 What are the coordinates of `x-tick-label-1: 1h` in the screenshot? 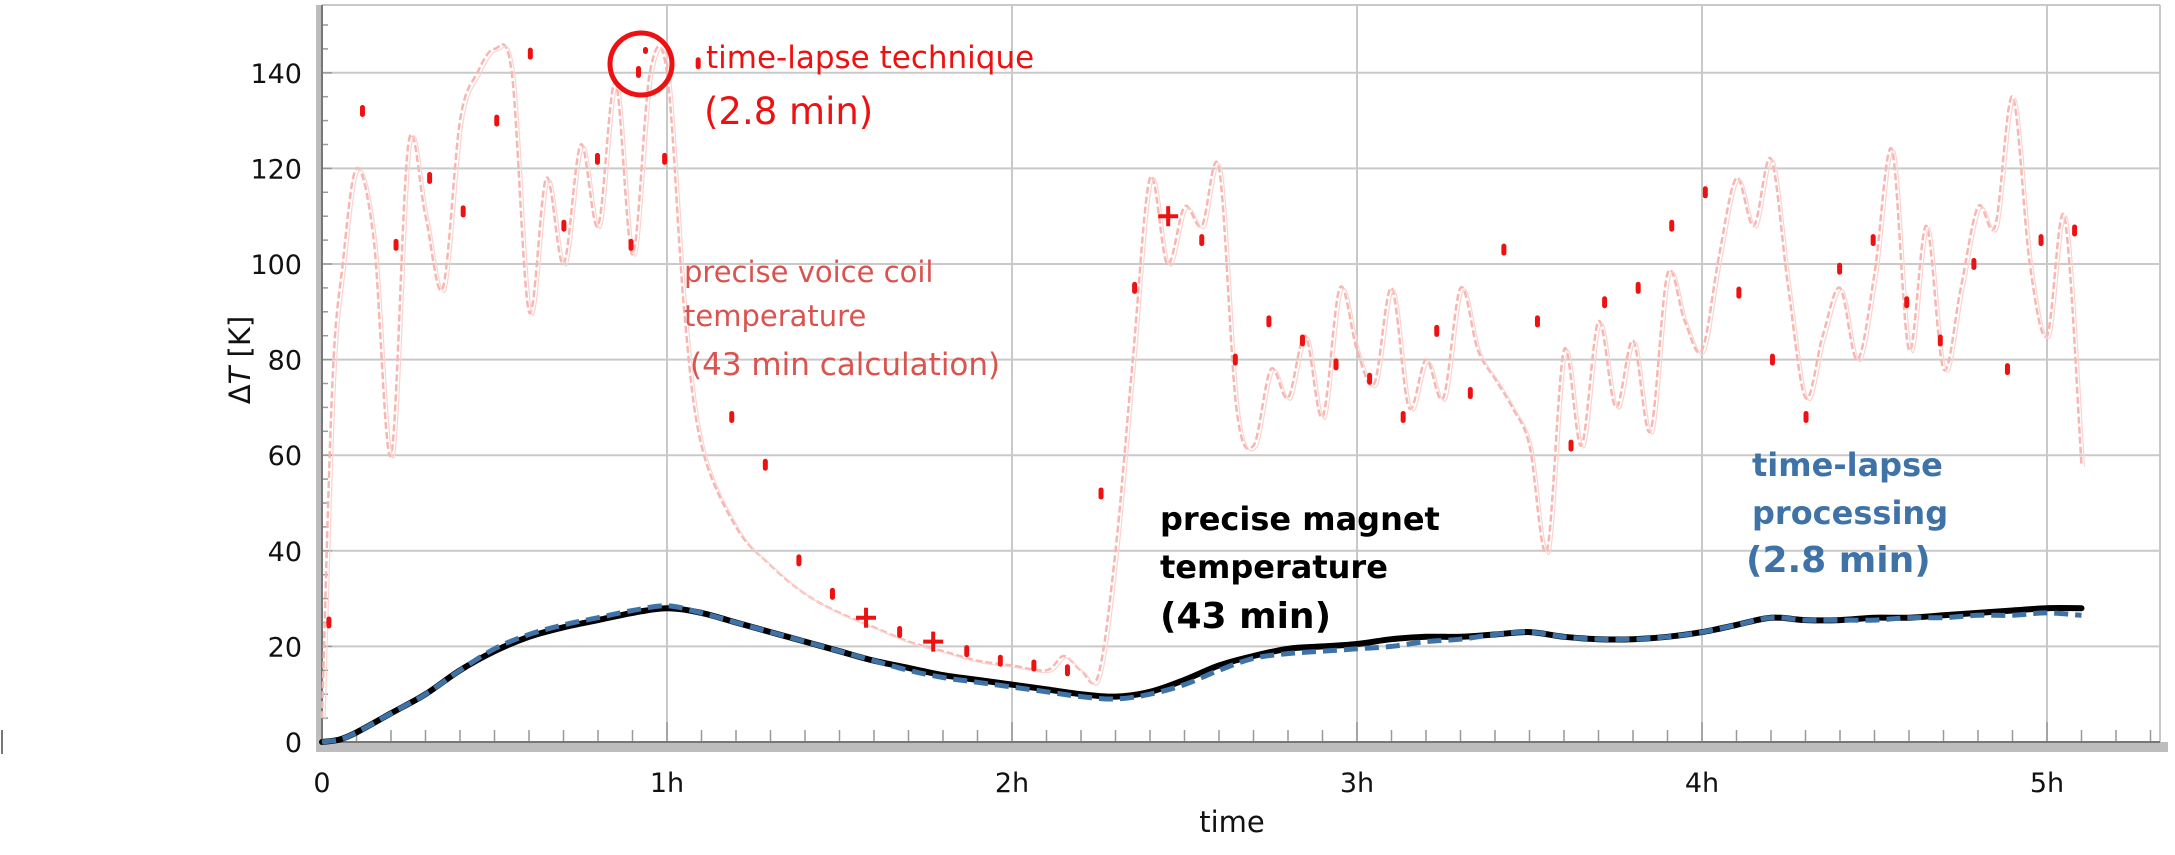 It's located at (667, 783).